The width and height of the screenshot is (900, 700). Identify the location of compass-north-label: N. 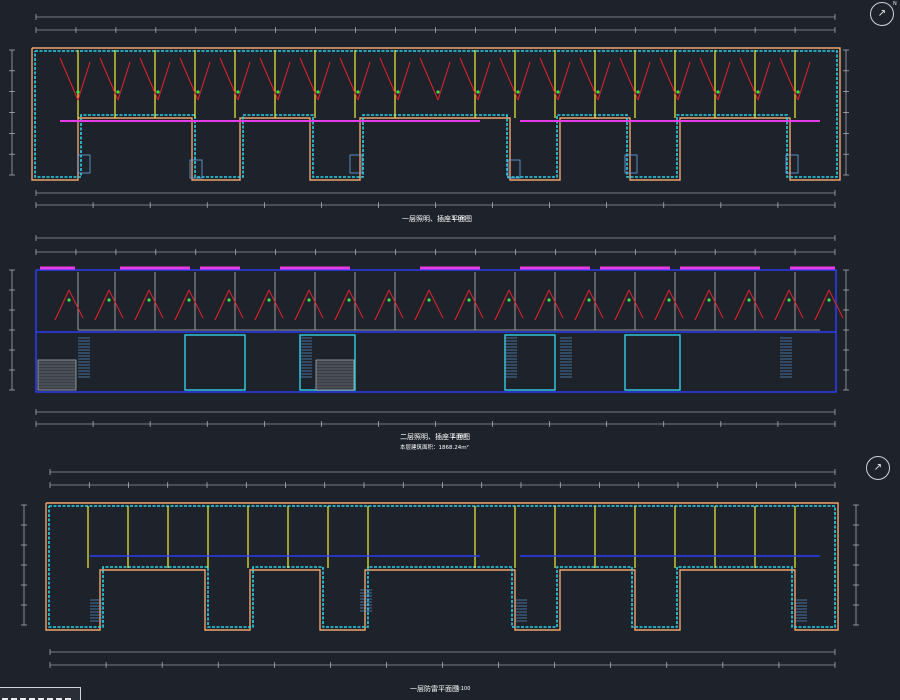
(895, 4).